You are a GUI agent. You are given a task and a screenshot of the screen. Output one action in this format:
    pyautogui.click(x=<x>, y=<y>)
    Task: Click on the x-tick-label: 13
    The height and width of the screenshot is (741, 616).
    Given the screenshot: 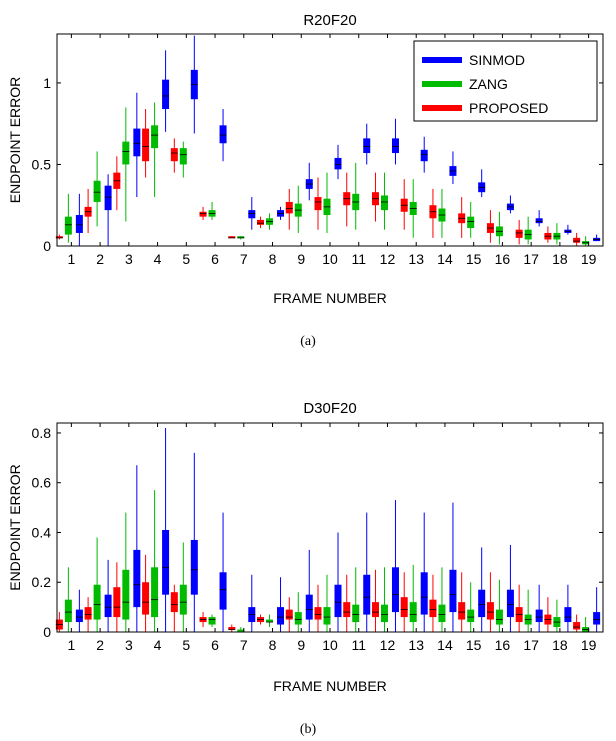 What is the action you would take?
    pyautogui.click(x=416, y=259)
    